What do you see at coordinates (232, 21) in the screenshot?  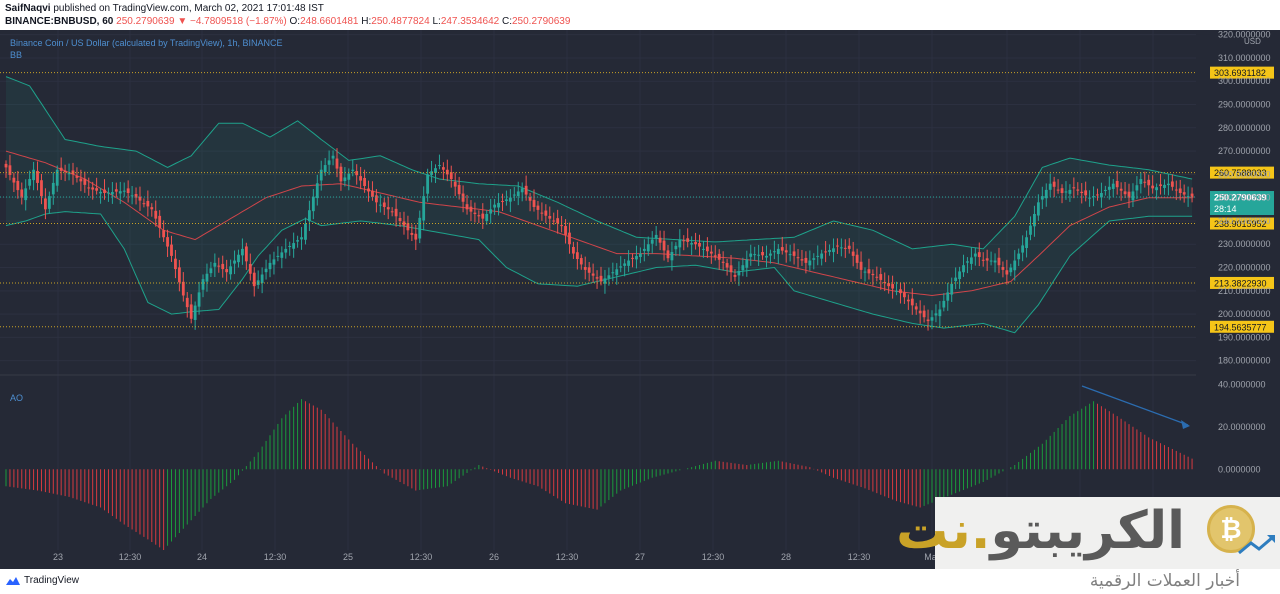 I see `price-change: ▼ −4.7809518 (−1.87%)` at bounding box center [232, 21].